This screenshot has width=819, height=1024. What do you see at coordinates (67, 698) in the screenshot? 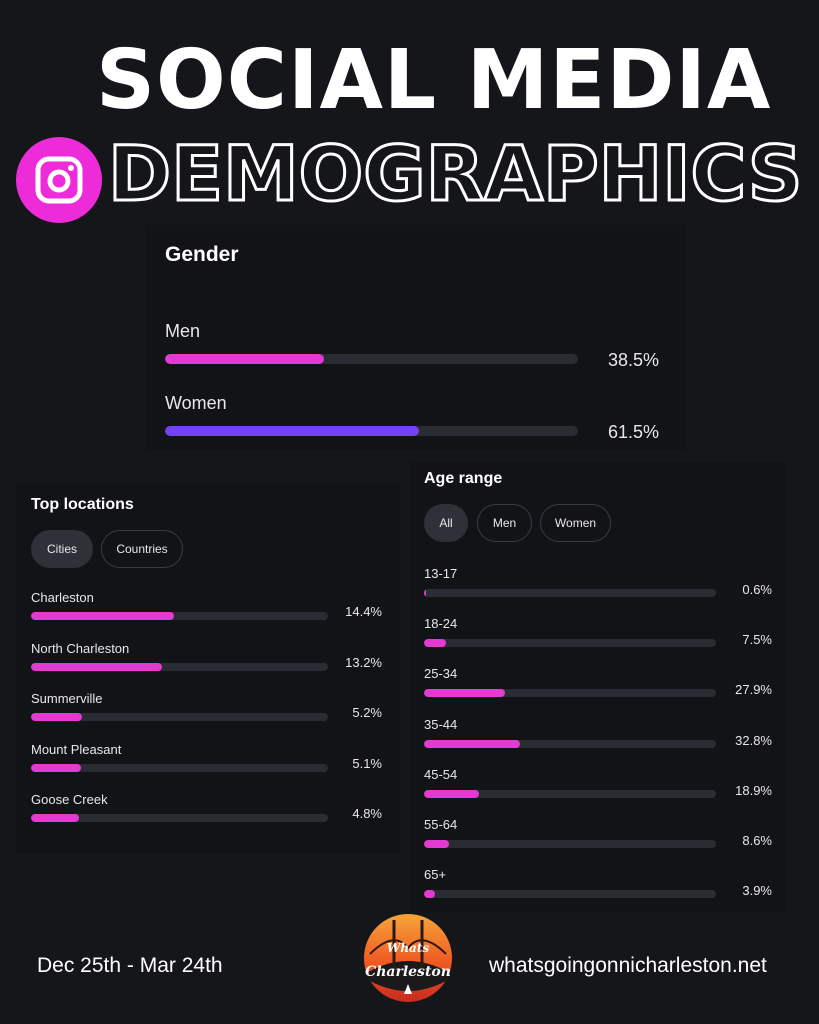
I see `location-label: Summerville` at bounding box center [67, 698].